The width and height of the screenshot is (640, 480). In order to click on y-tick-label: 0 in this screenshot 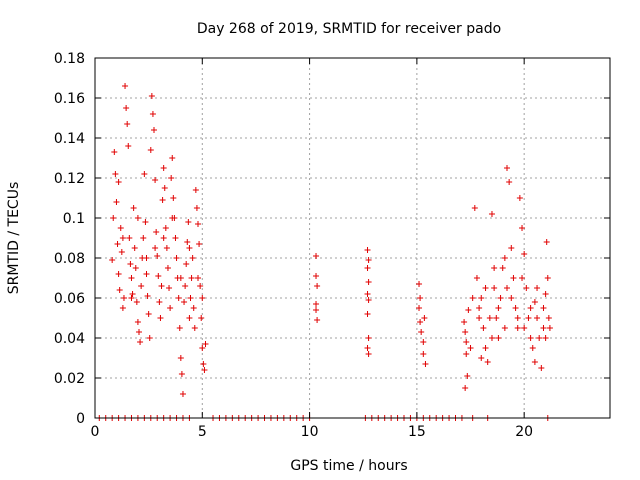, I will do `click(80, 419)`.